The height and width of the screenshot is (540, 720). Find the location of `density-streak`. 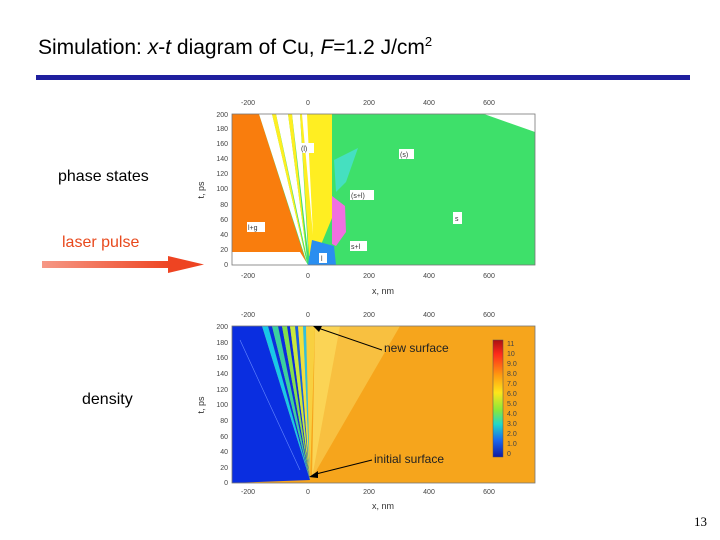

density-streak is located at coordinates (270, 405).